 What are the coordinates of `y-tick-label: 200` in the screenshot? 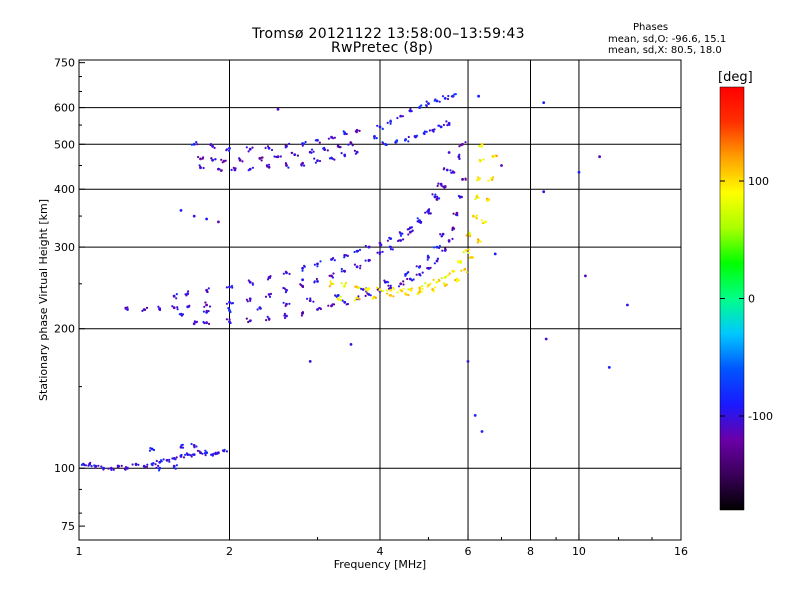 It's located at (64, 329).